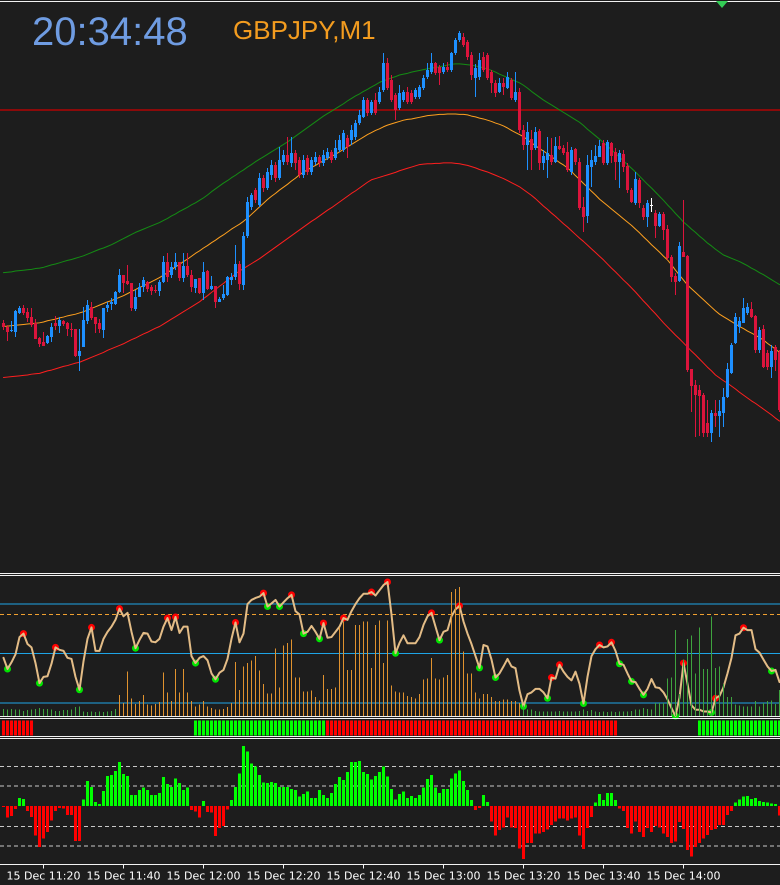  What do you see at coordinates (603, 876) in the screenshot?
I see `x-tick-label: 15 Dec 13:40` at bounding box center [603, 876].